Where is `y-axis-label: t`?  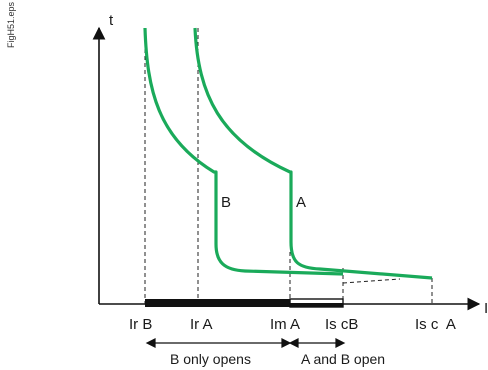
y-axis-label: t is located at coordinates (111, 20).